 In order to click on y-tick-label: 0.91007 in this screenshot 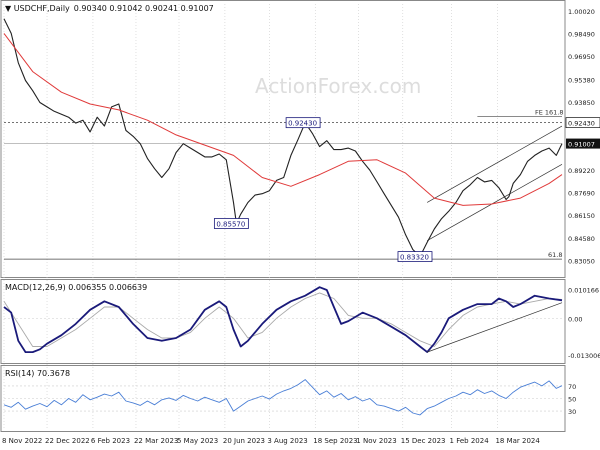, I will do `click(581, 145)`.